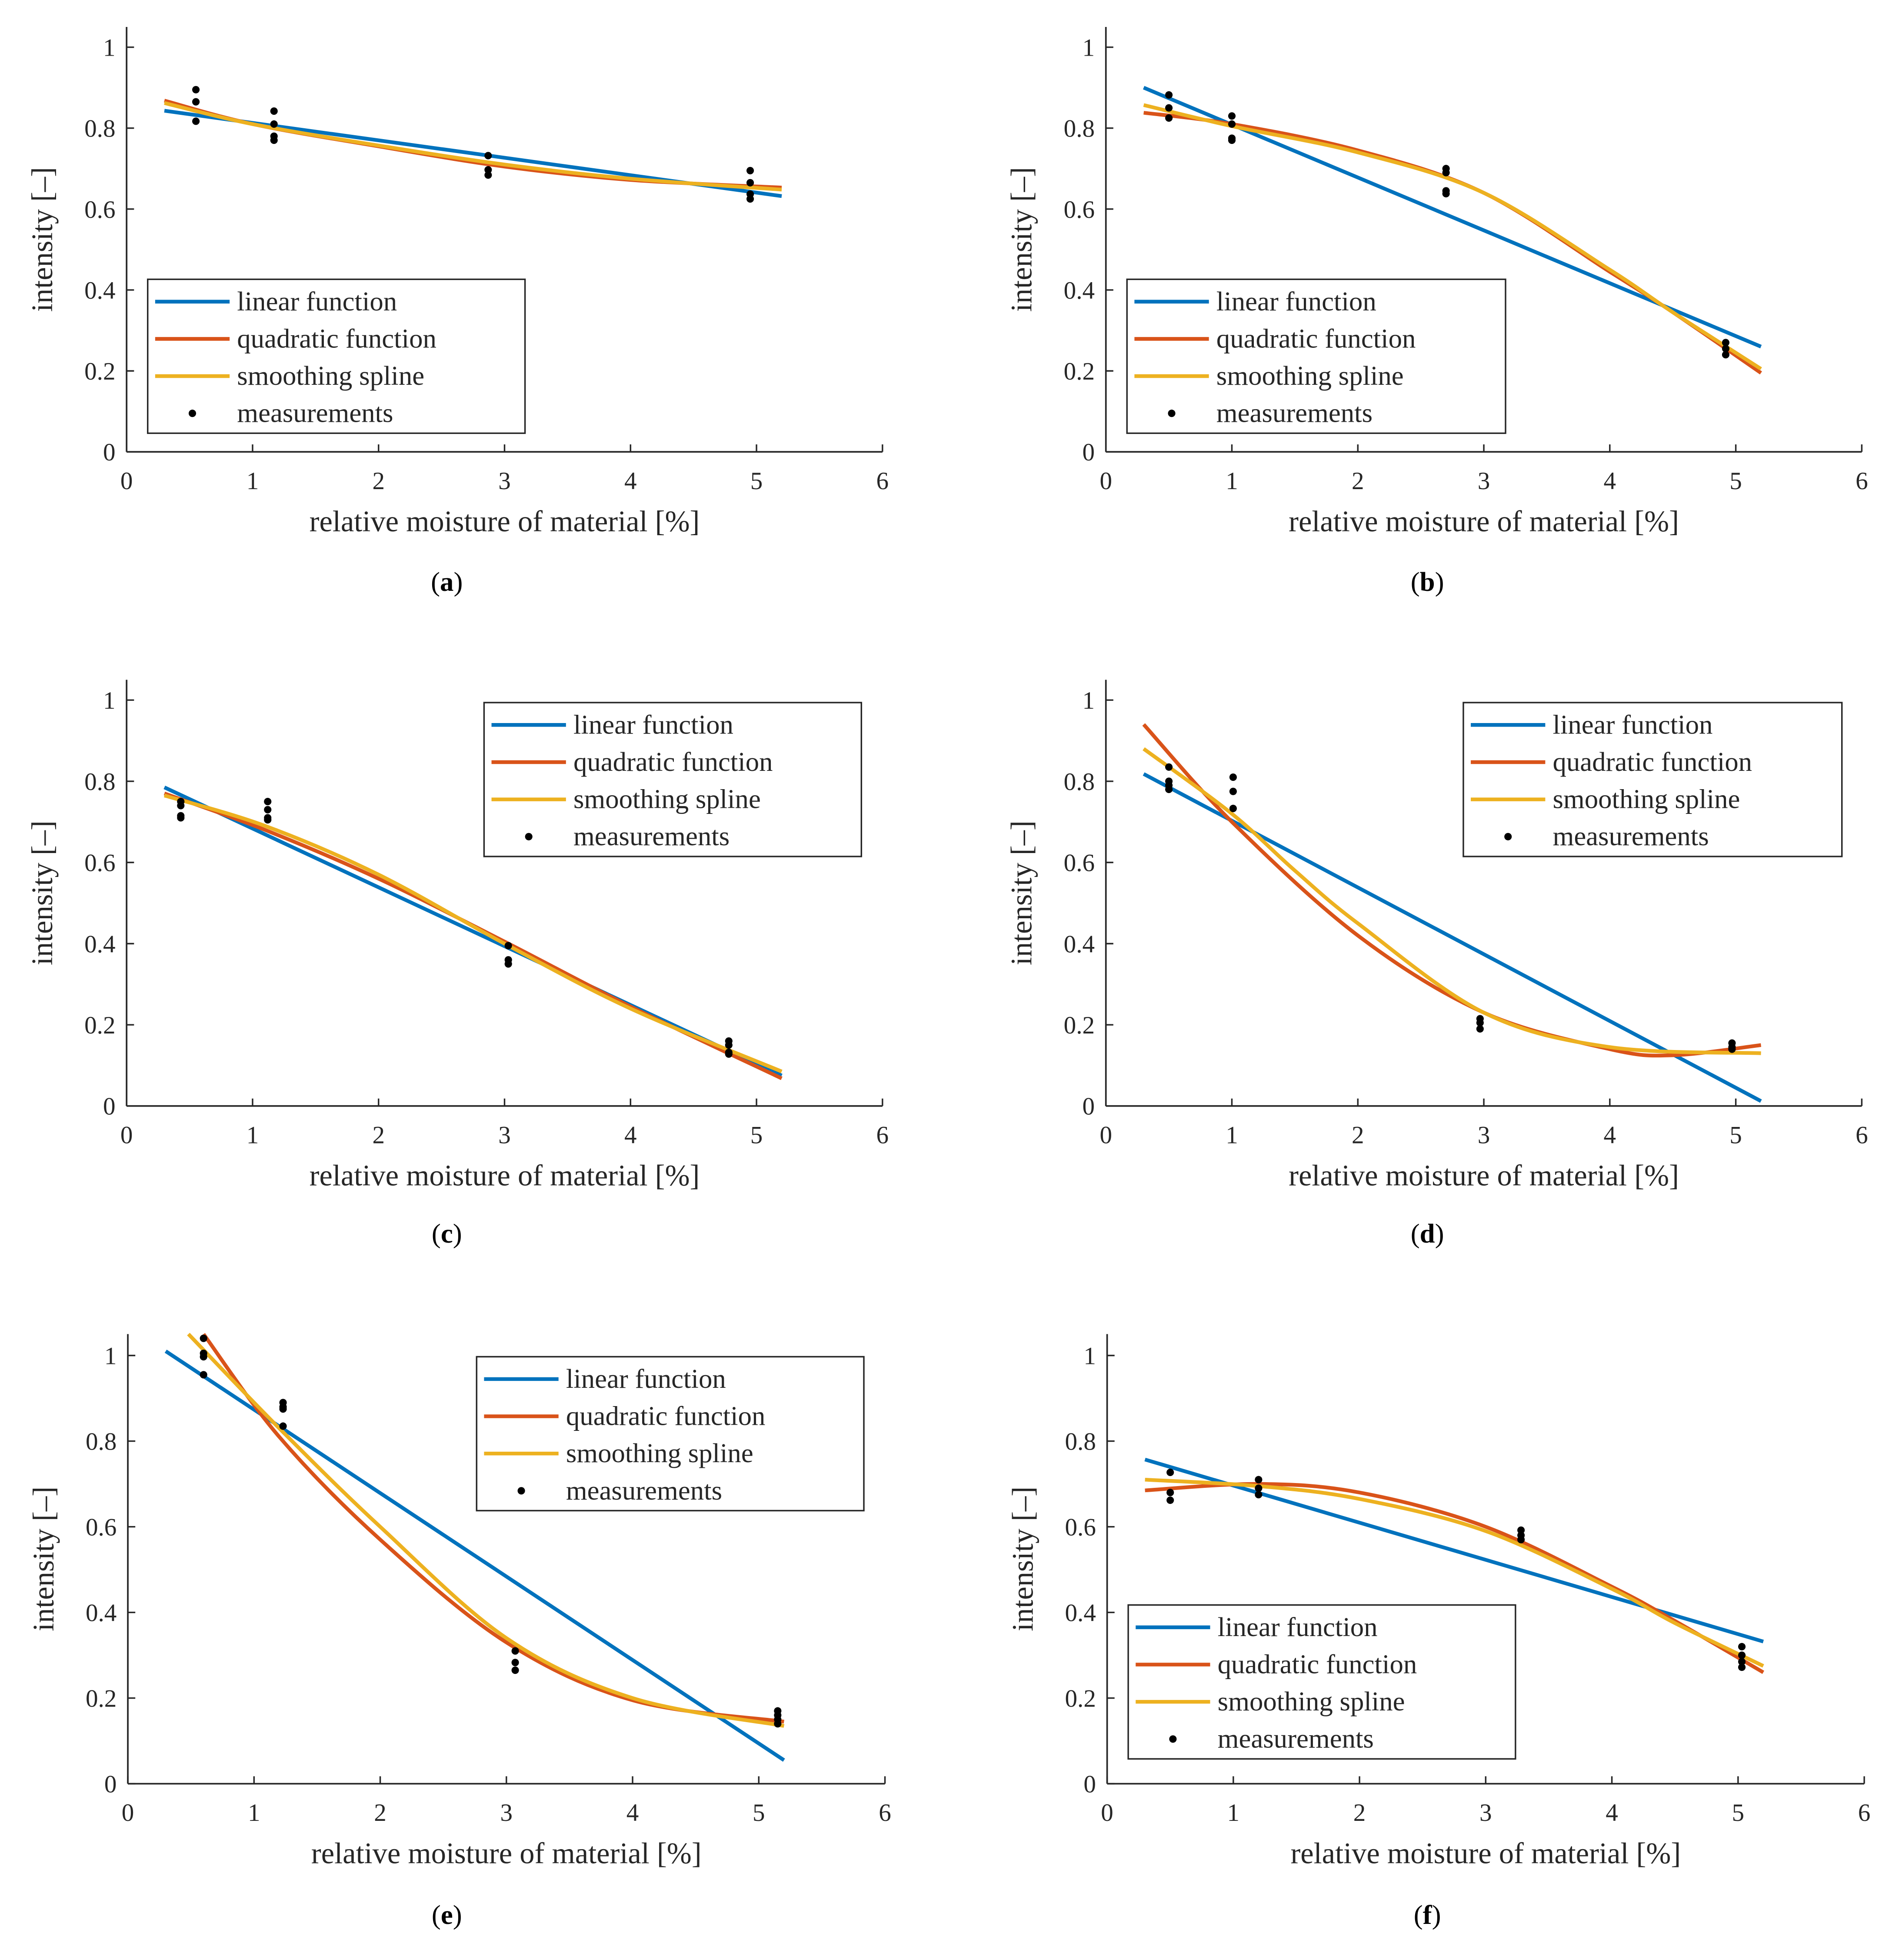 The height and width of the screenshot is (1960, 1899). Describe the element at coordinates (1021, 892) in the screenshot. I see `y-axis-label: intensity [–]` at that location.